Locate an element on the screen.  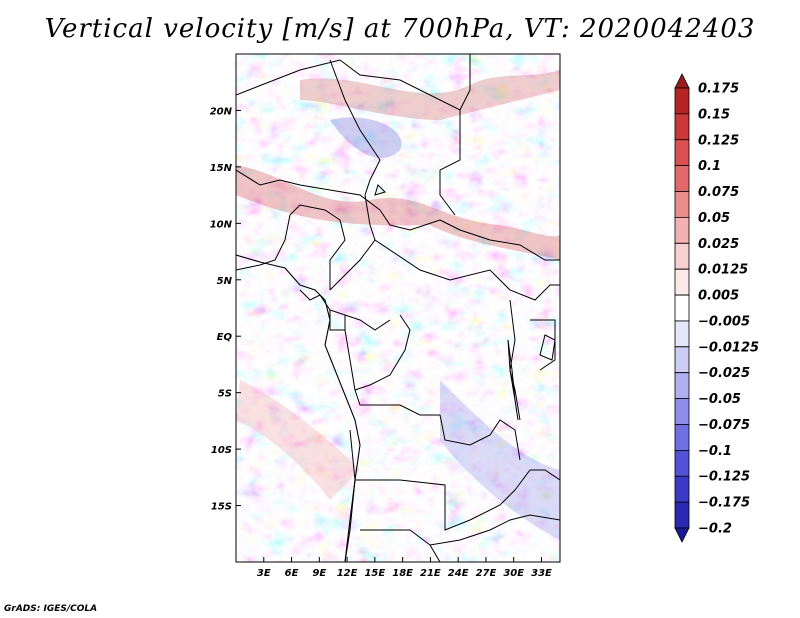
lon-tick-label: 12E is located at coordinates (347, 573).